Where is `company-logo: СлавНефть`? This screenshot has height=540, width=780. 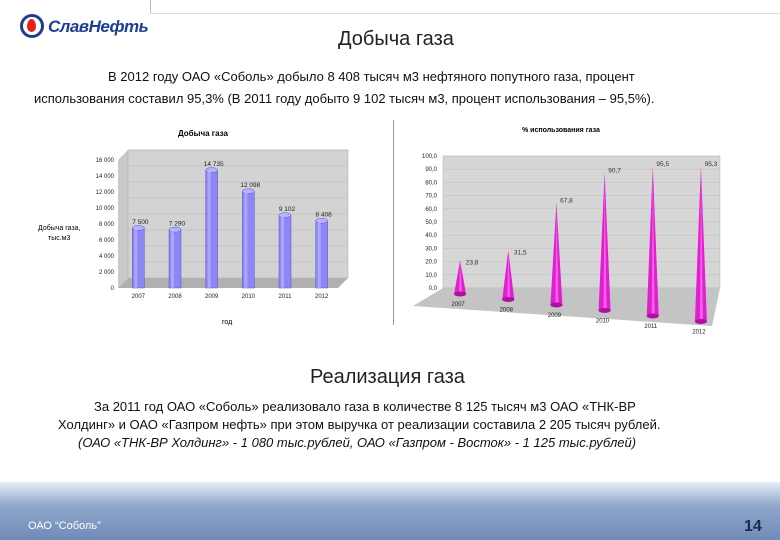
company-logo: СлавНефть is located at coordinates (84, 27).